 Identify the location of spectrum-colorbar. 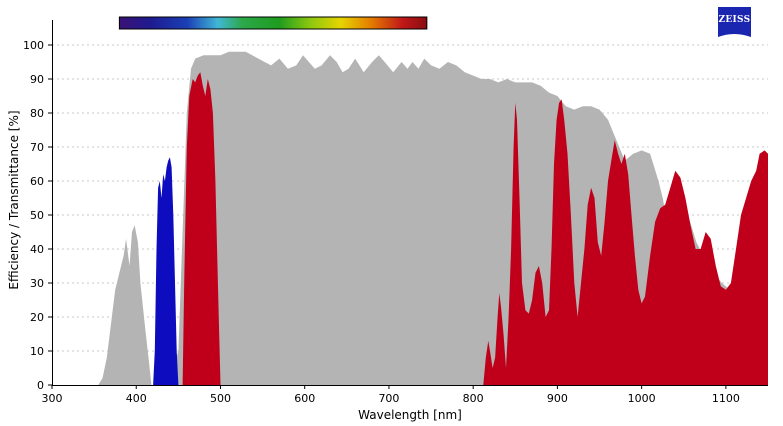
(273, 23).